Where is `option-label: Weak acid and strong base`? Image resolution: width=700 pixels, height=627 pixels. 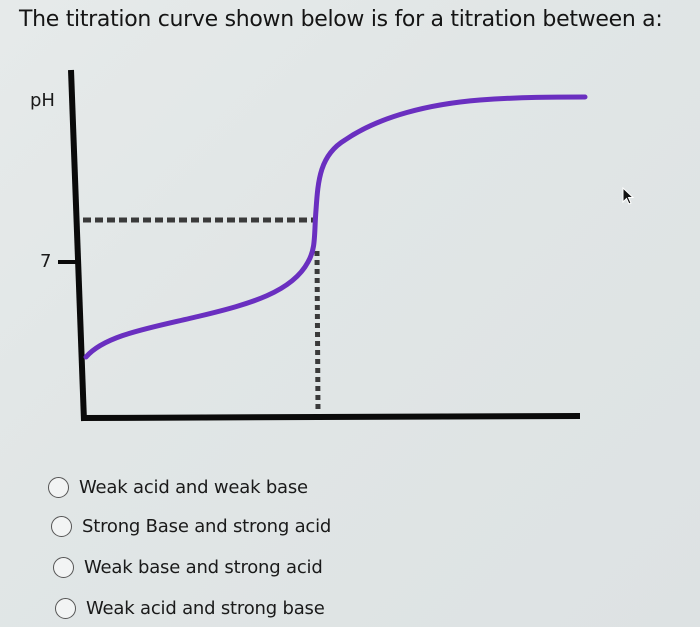
option-label: Weak acid and strong base is located at coordinates (205, 608).